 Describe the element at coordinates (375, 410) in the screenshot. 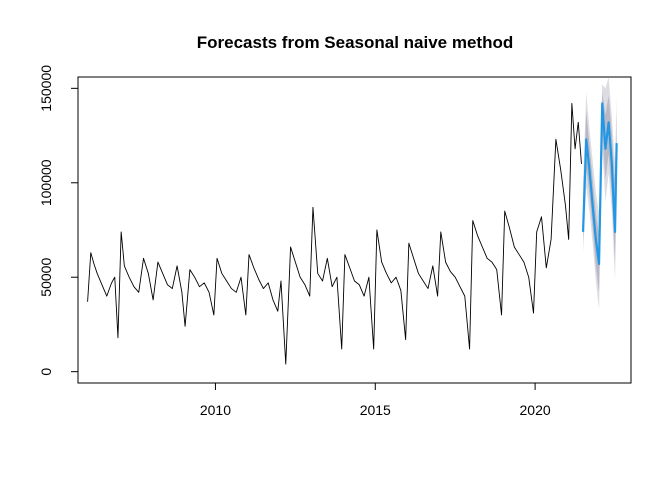

I see `x-tick-label: 2015` at that location.